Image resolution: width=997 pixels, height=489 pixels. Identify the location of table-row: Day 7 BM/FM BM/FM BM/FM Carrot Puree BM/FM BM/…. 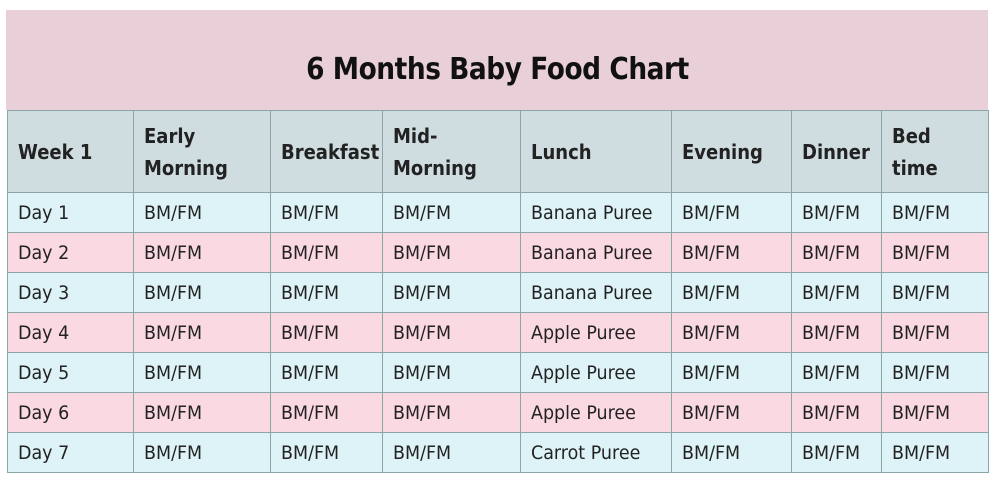
(498, 452).